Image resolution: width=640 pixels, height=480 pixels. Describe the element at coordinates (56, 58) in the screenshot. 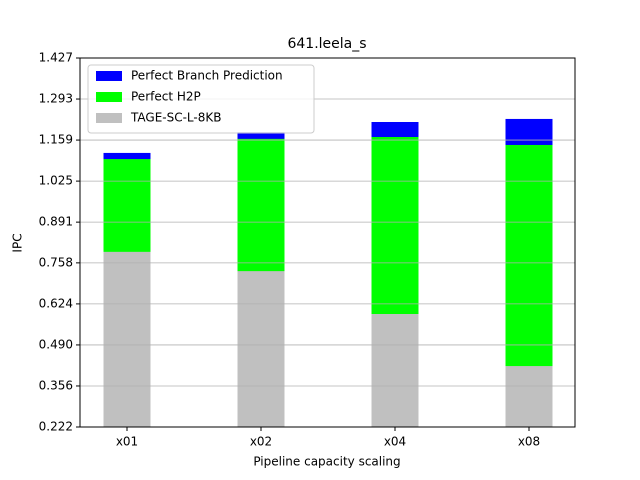

I see `y-tick-label: 1.427` at that location.